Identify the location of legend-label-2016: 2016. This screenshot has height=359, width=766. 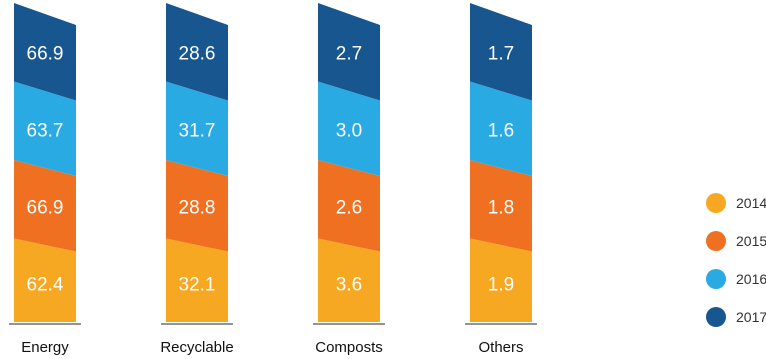
(751, 279).